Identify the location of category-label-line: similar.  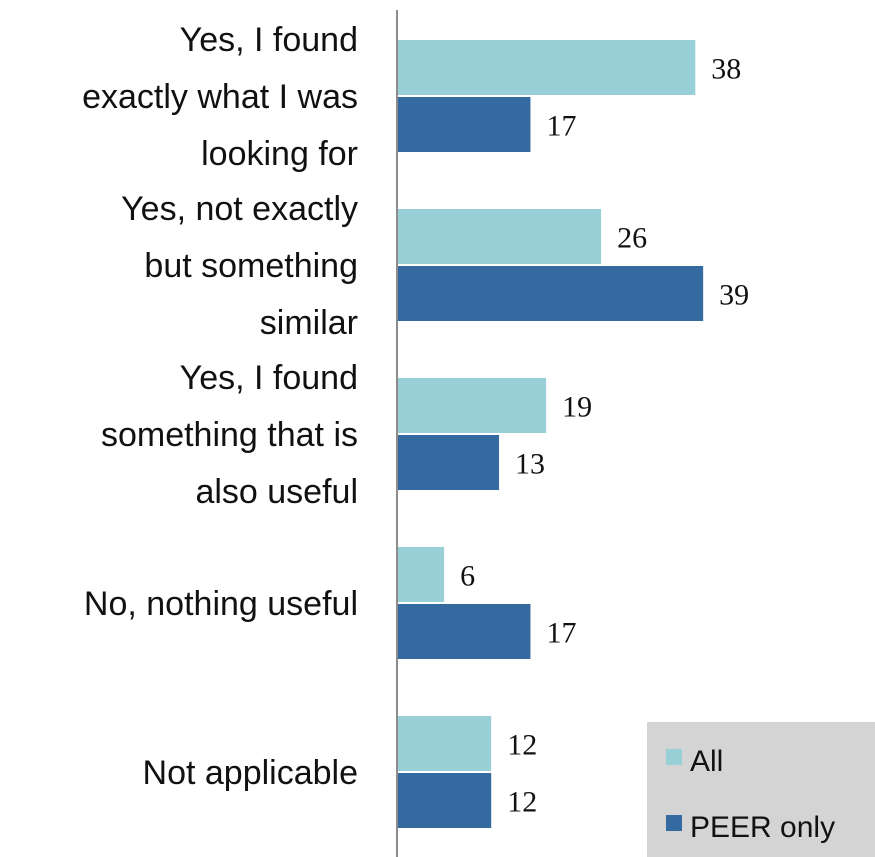
(309, 323).